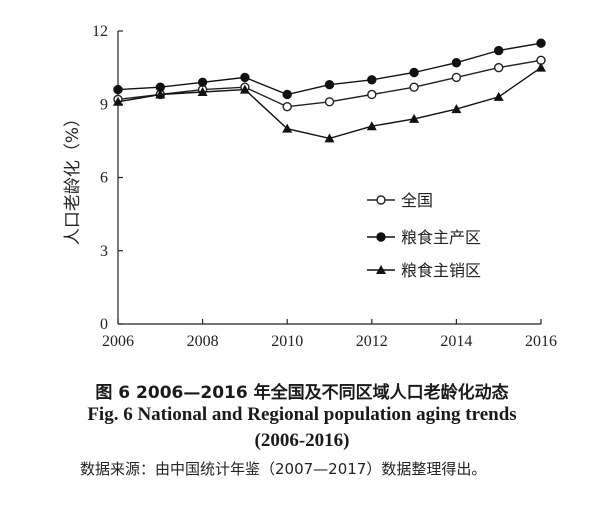 The image size is (604, 508). What do you see at coordinates (104, 251) in the screenshot?
I see `y-tick-label: 3` at bounding box center [104, 251].